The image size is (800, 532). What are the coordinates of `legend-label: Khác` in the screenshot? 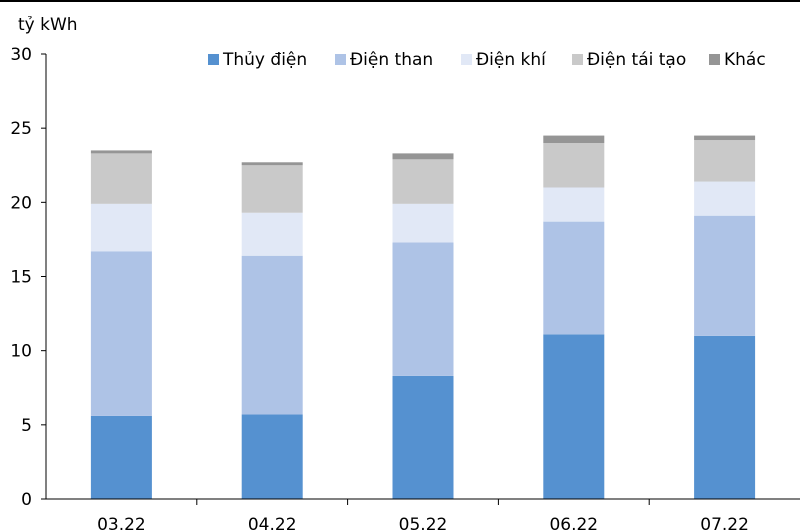 It's located at (745, 60).